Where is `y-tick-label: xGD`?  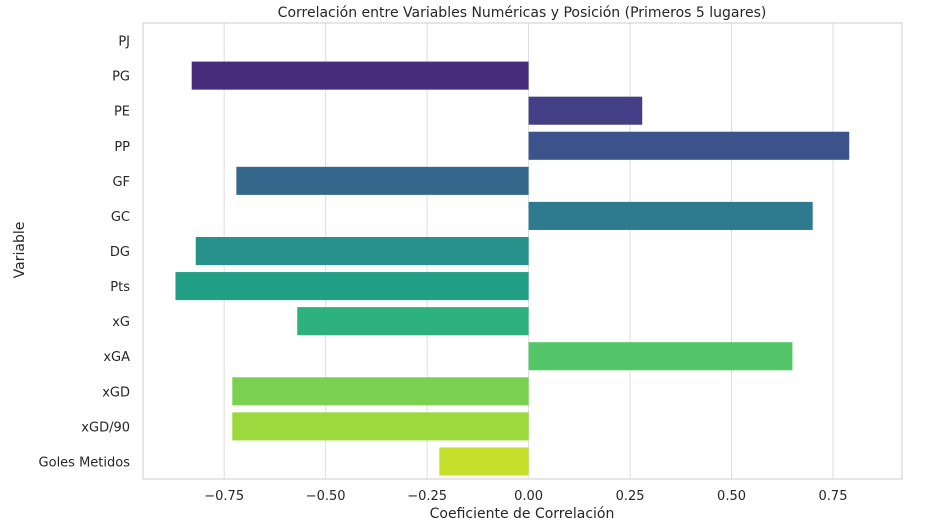 y-tick-label: xGD is located at coordinates (116, 392).